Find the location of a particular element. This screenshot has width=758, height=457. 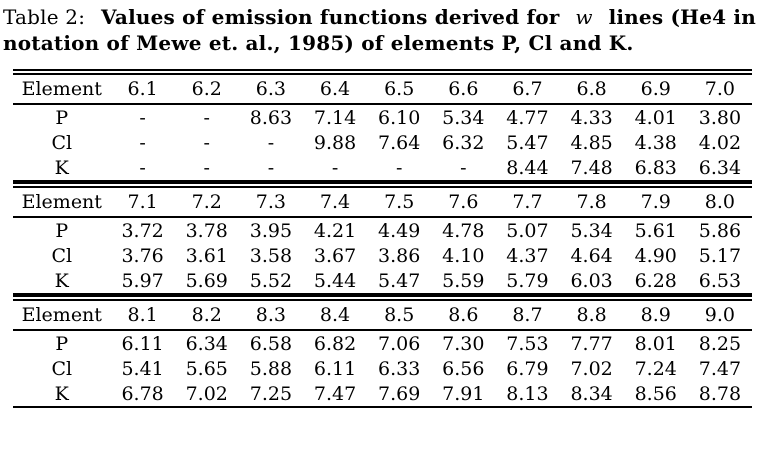

value-cell: 5.86 is located at coordinates (720, 230).